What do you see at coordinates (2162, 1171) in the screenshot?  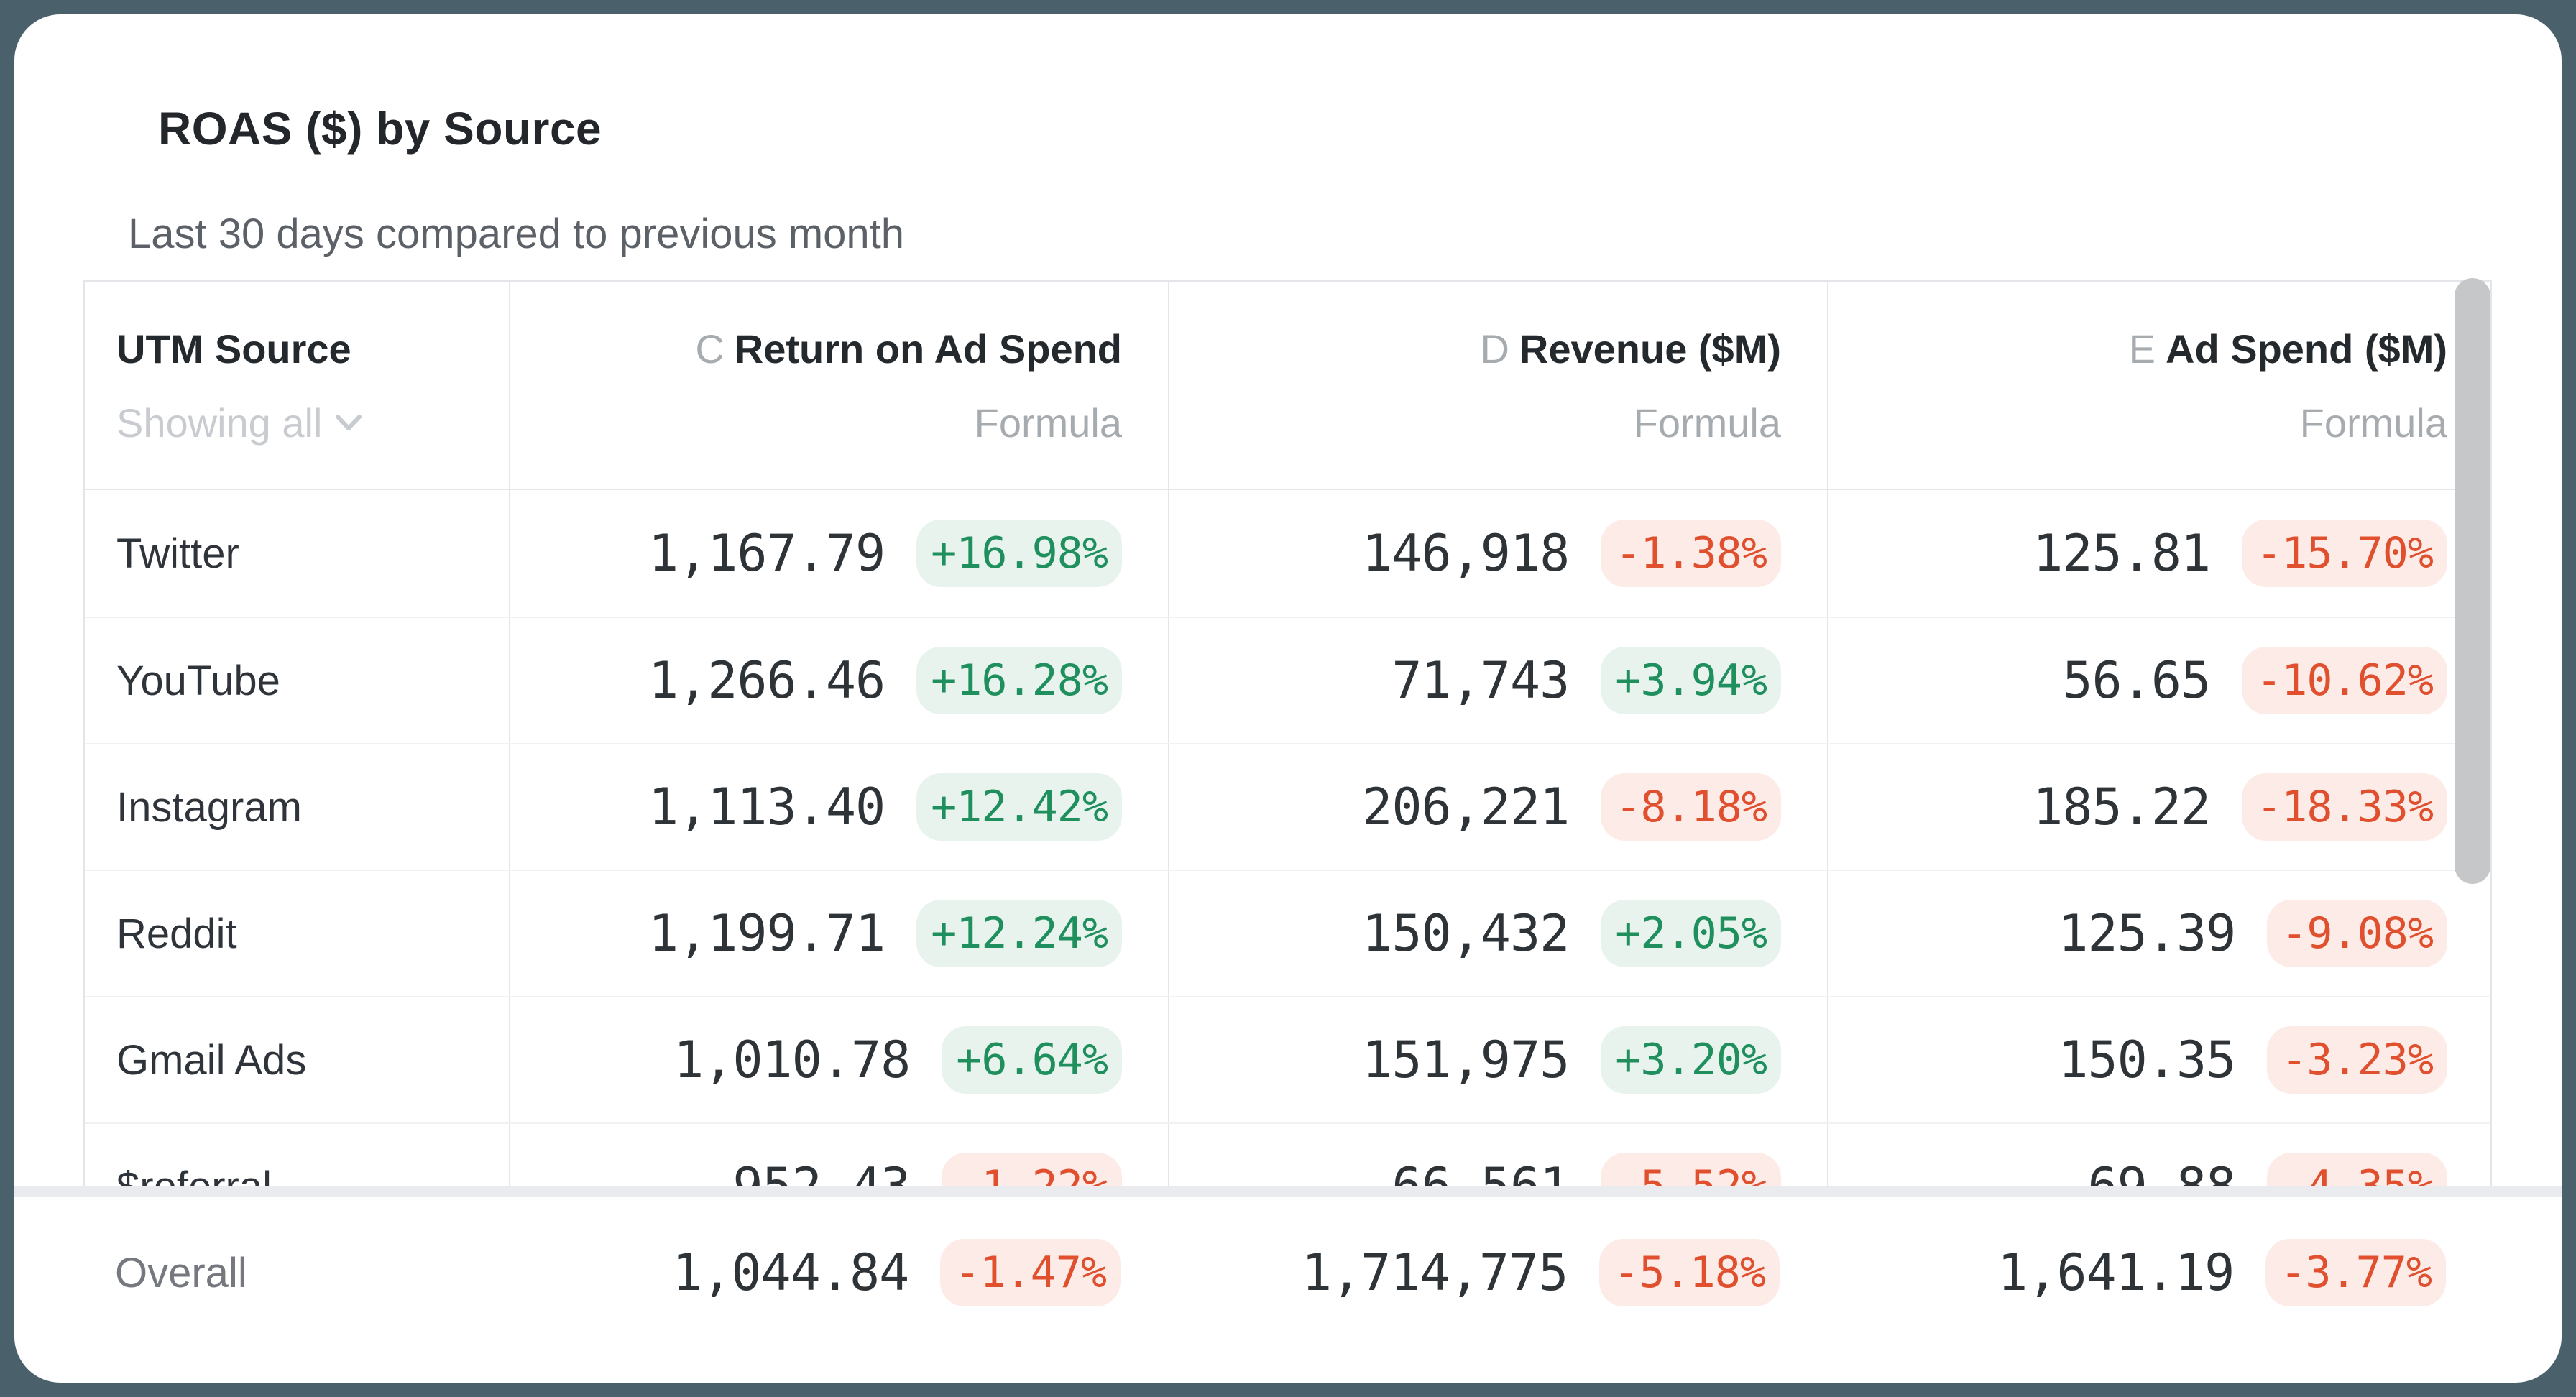 I see `metric-value: 69.88` at bounding box center [2162, 1171].